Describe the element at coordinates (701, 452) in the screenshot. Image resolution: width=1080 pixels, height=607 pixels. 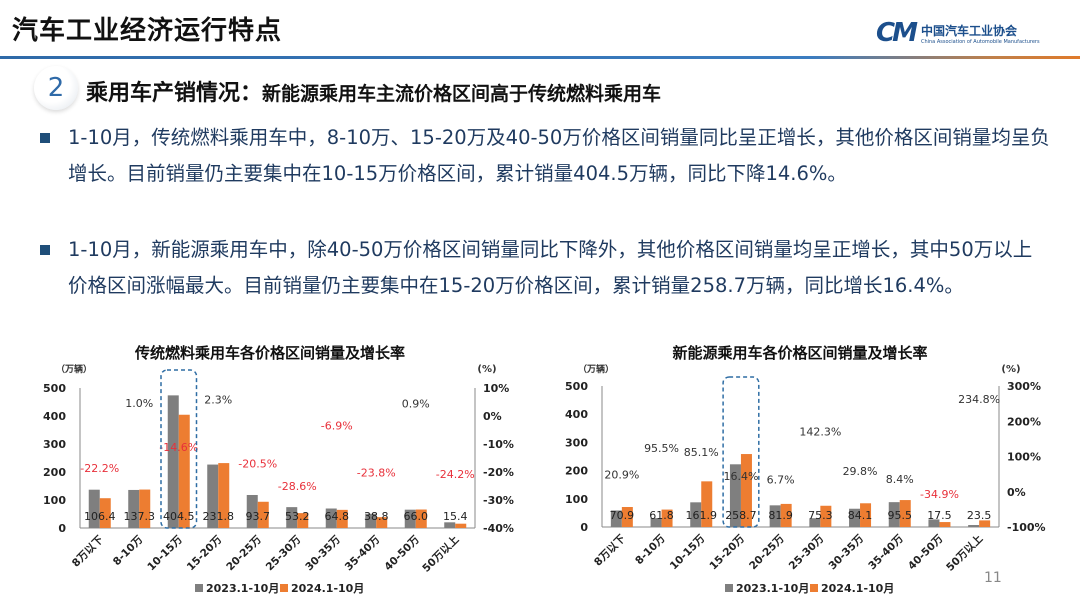
I see `growth-rate-label: 85.1%` at that location.